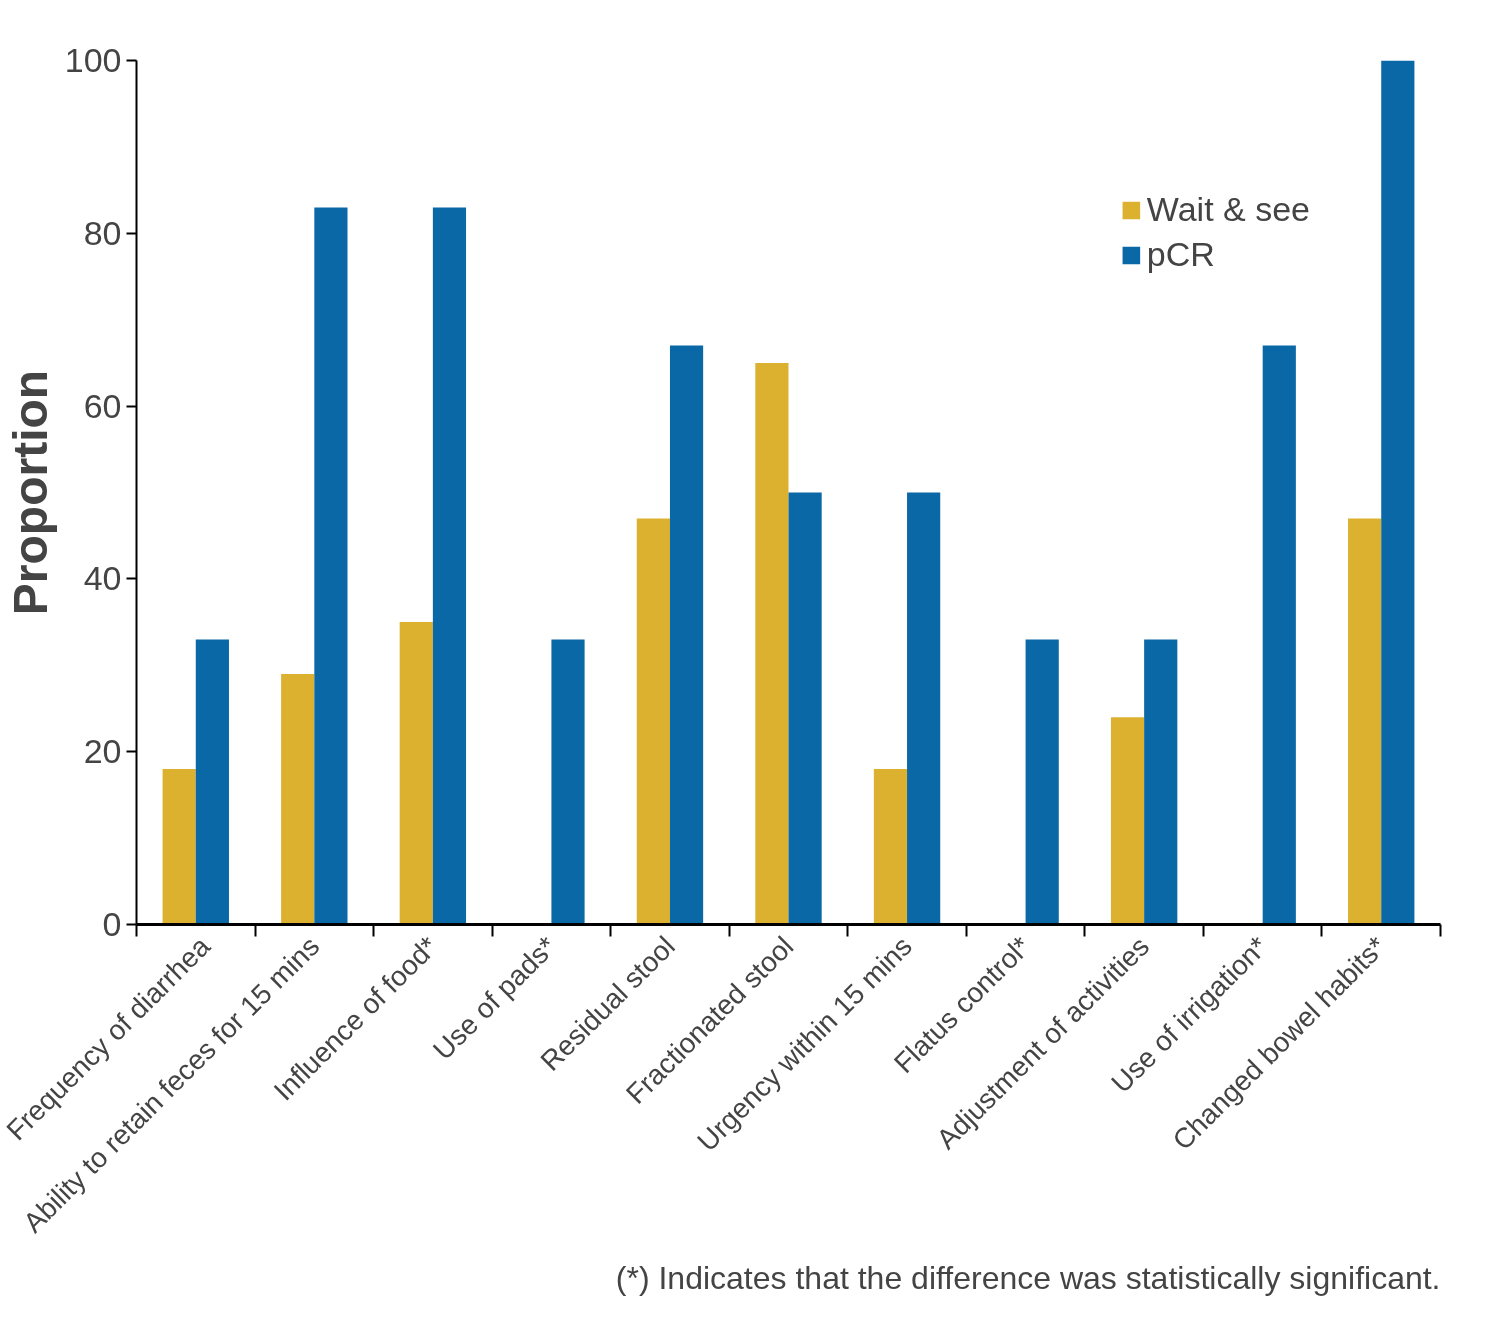  I want to click on legend-label: Wait & see, so click(1228, 209).